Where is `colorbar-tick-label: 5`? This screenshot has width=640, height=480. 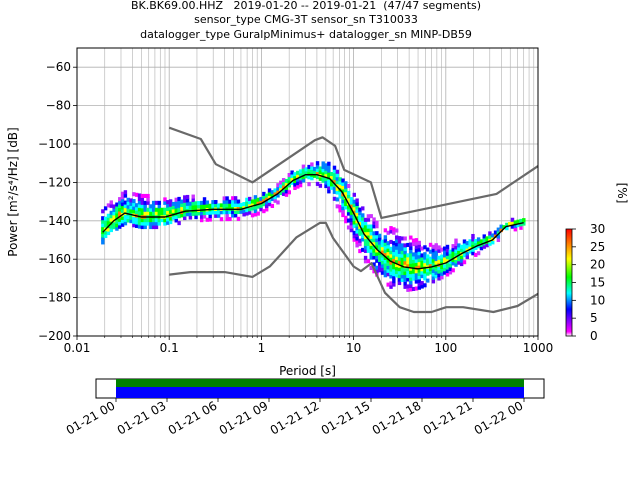 colorbar-tick-label: 5 is located at coordinates (594, 318).